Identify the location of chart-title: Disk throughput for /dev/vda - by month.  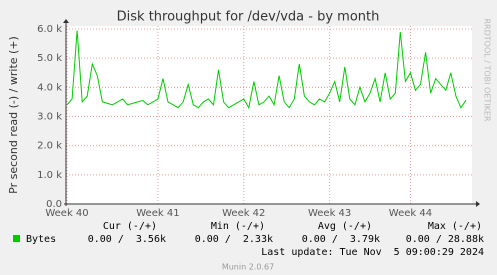
(248, 17).